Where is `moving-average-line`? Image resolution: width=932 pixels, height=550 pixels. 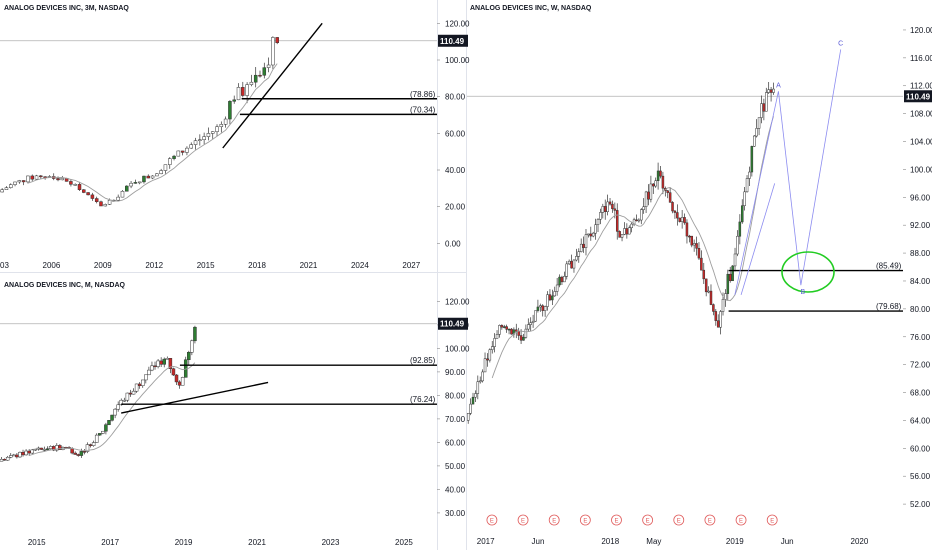 moving-average-line is located at coordinates (152, 132).